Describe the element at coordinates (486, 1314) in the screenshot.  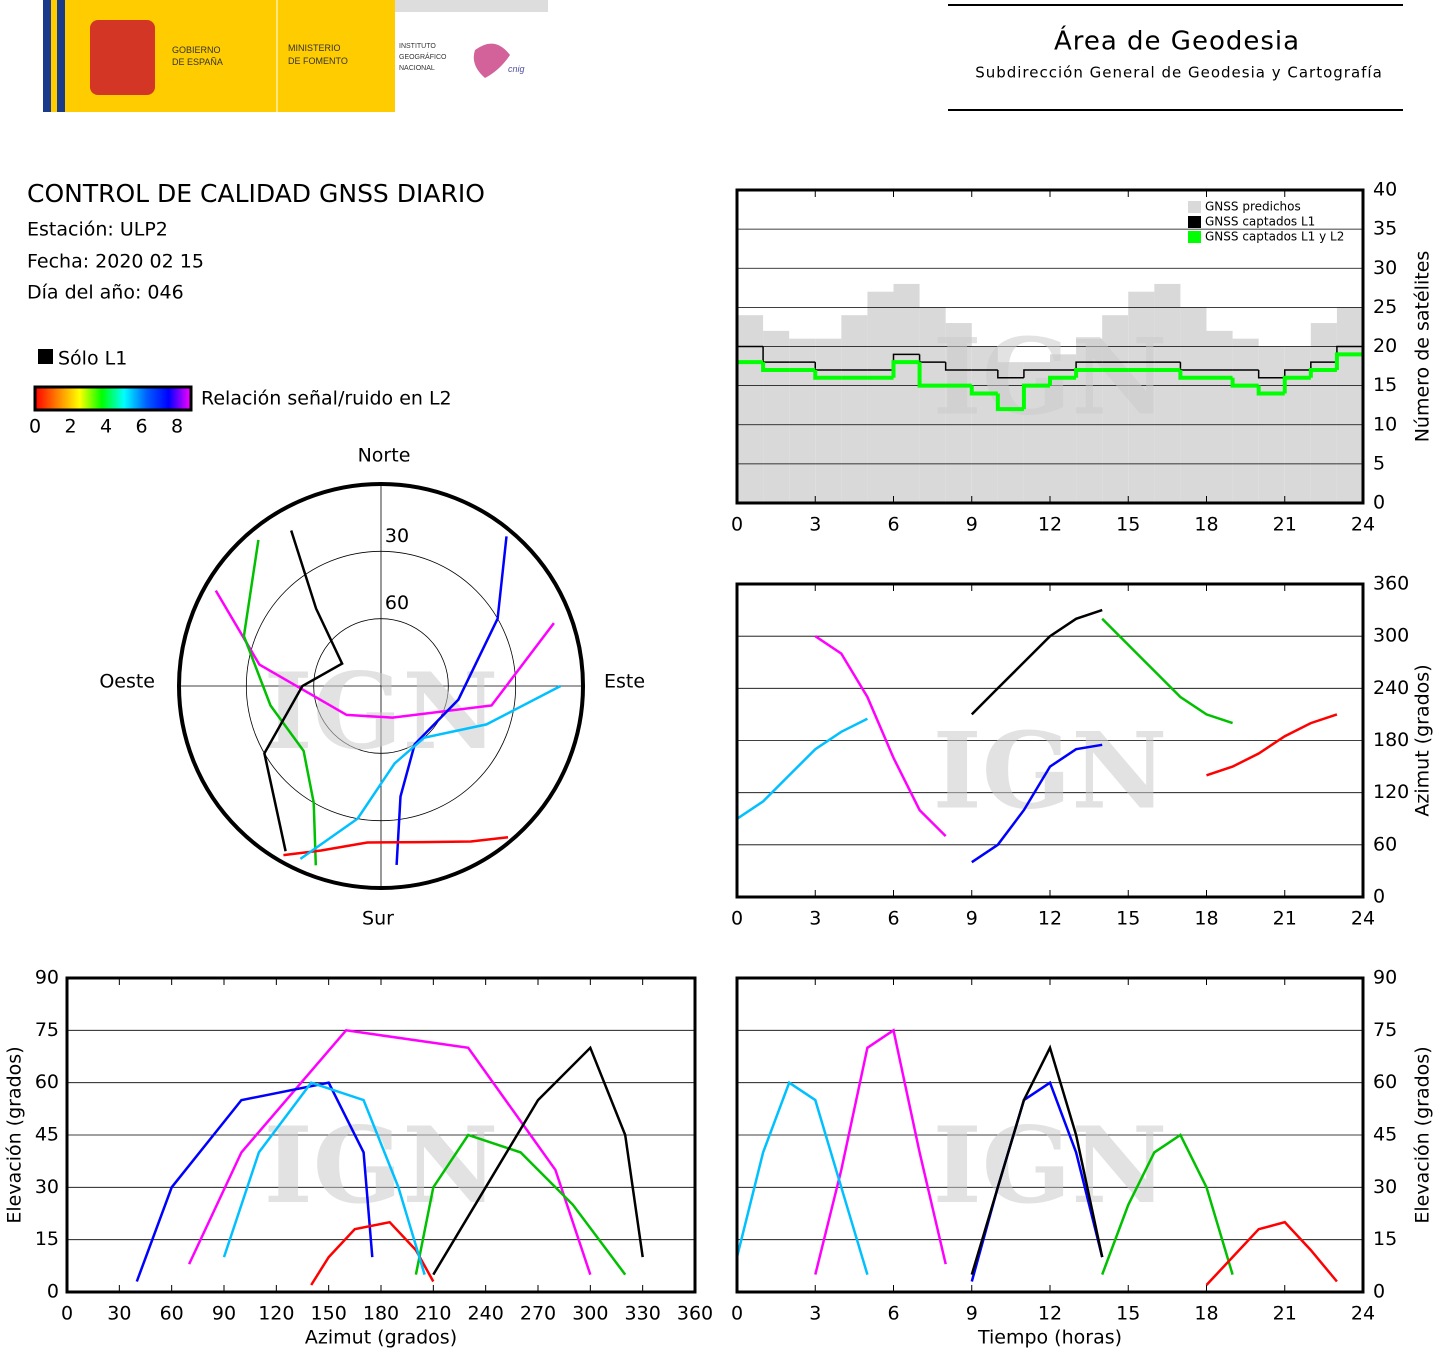
I see `x-tick-label: 240` at that location.